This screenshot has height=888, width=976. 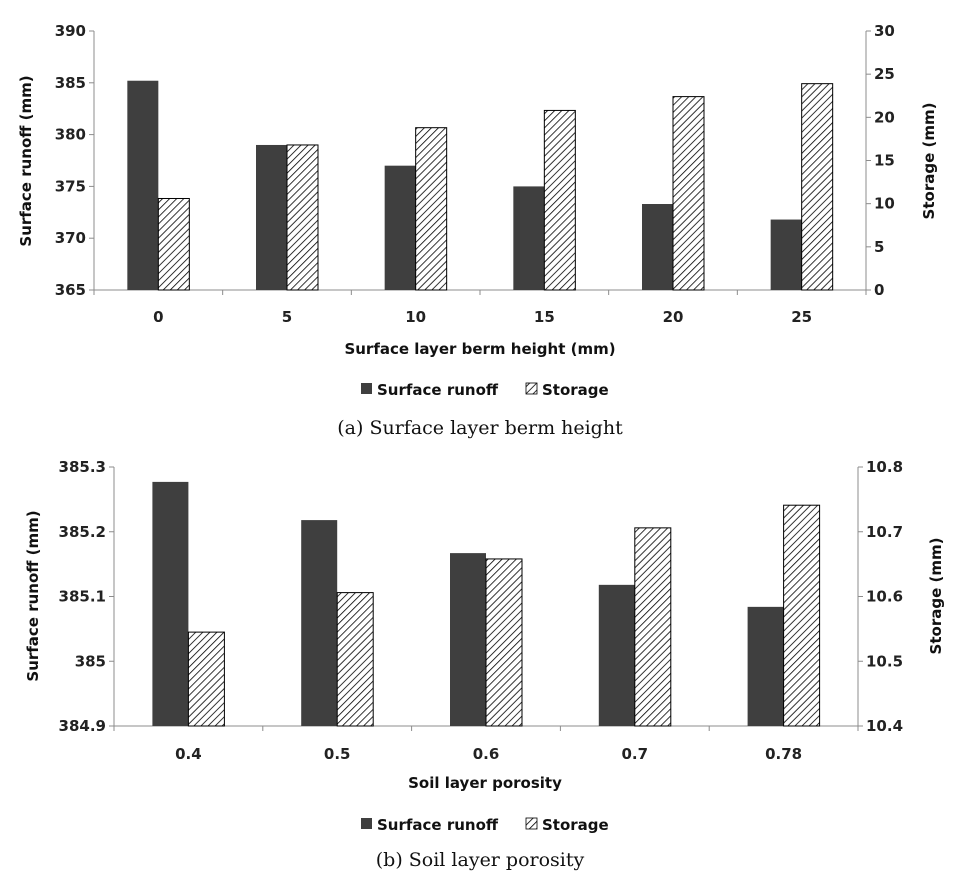 What do you see at coordinates (82, 467) in the screenshot?
I see `y-tick-label-left: 385.3` at bounding box center [82, 467].